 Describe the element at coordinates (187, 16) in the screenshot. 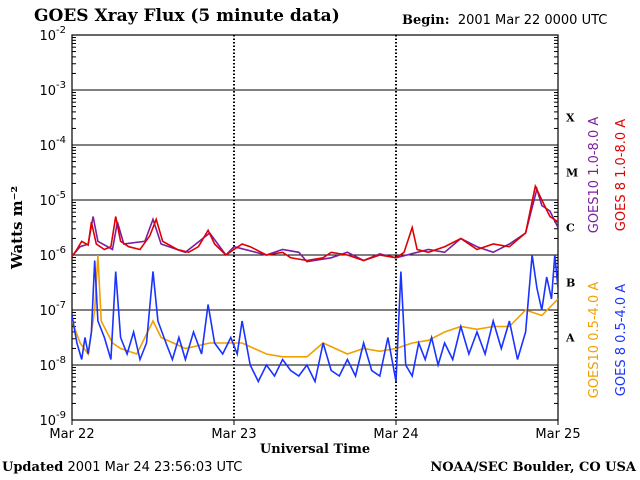

I see `chart-title: GOES Xray Flux (5 minute data)` at that location.